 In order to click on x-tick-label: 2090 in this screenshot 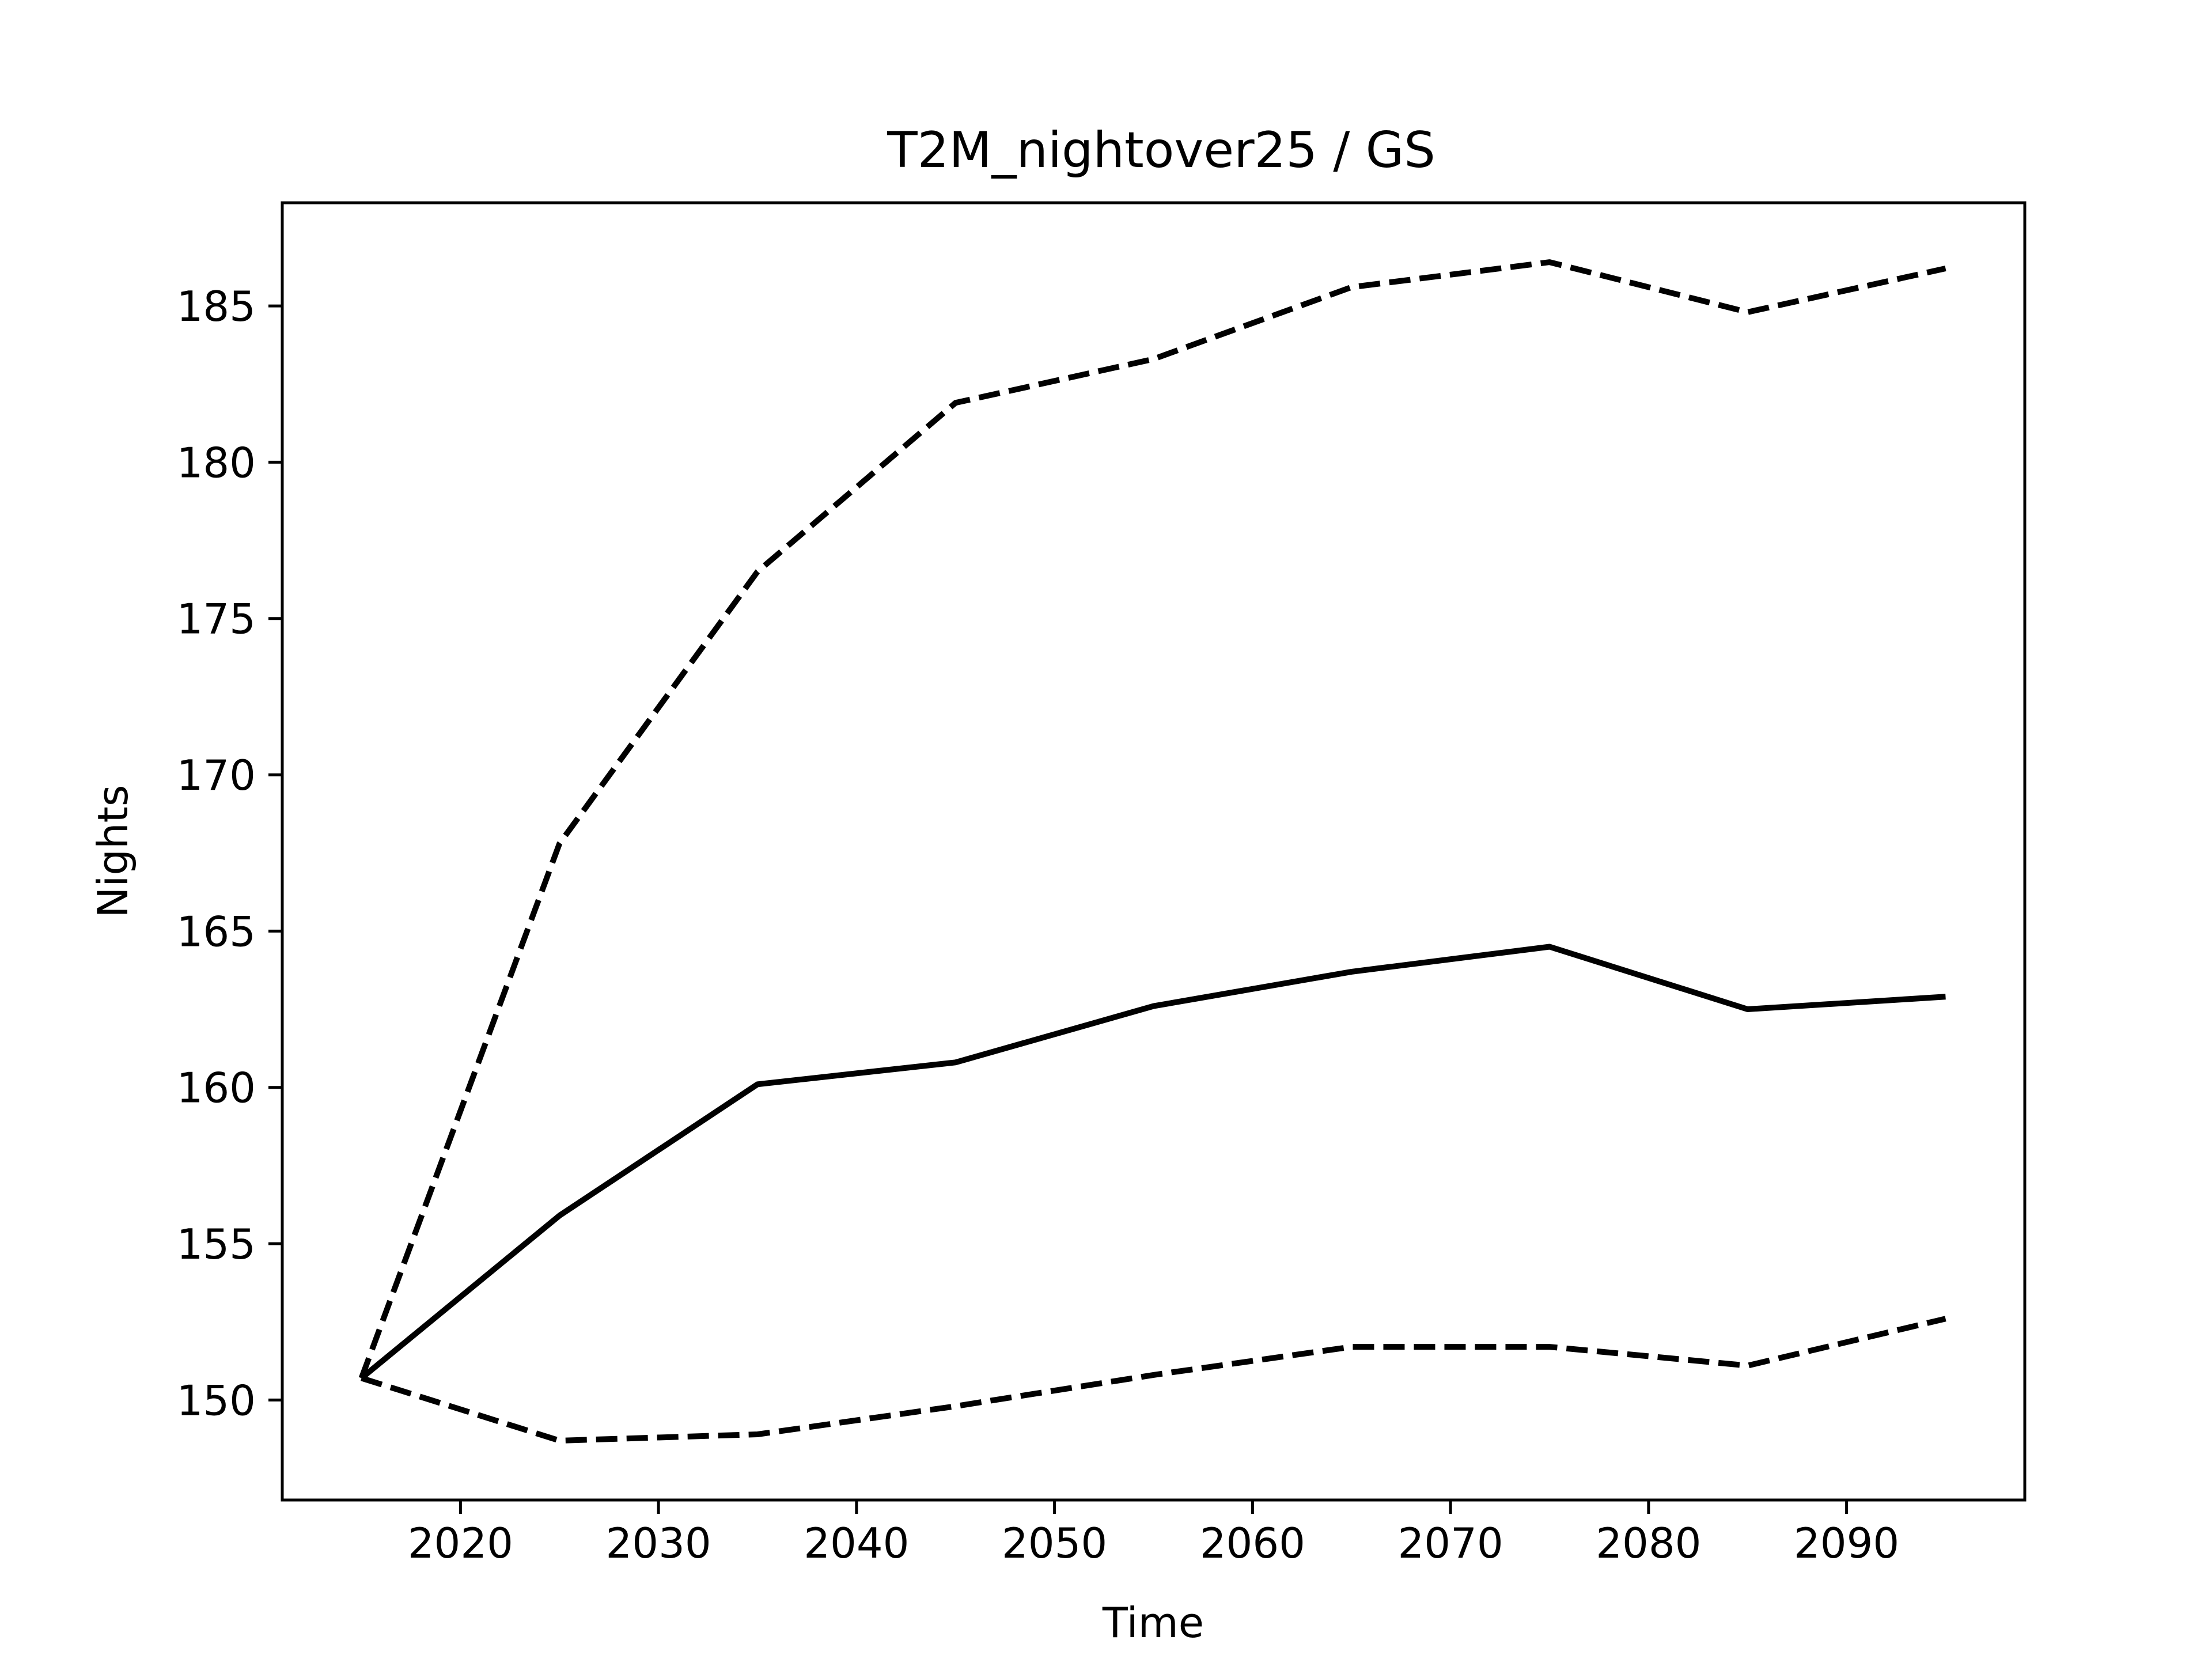, I will do `click(1846, 1543)`.